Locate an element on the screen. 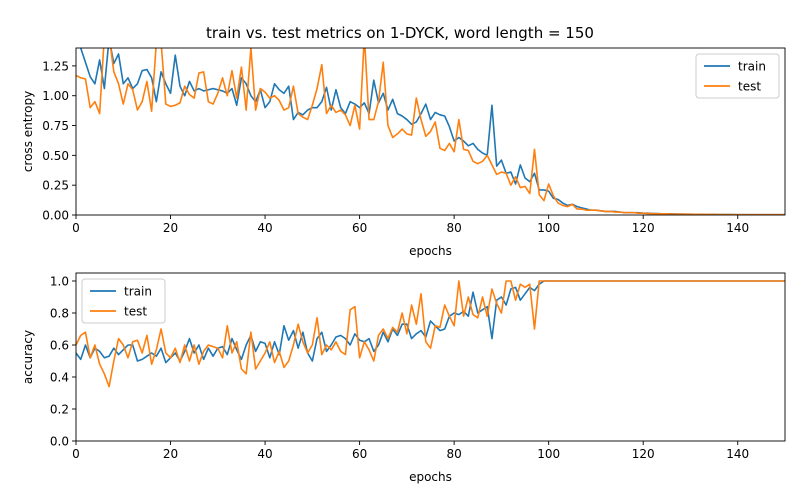 The width and height of the screenshot is (800, 500). y-axis-label: accuracy is located at coordinates (28, 357).